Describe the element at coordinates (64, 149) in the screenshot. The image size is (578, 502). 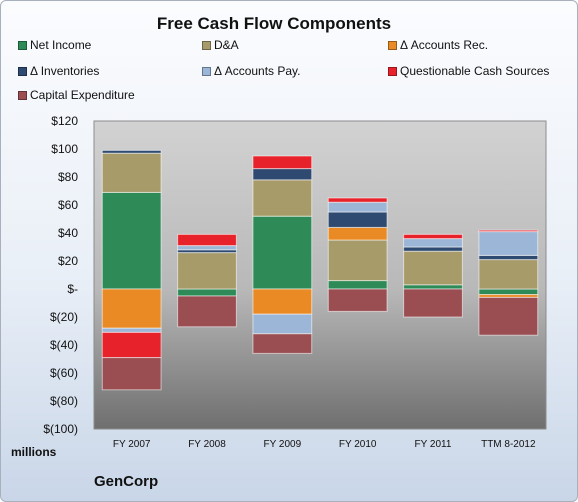
I see `y-tick-label: $100` at that location.